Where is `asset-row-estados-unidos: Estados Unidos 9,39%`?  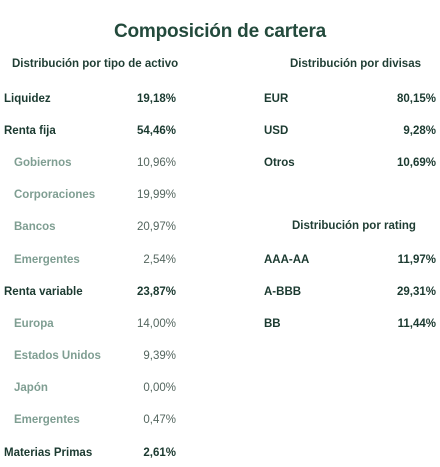 asset-row-estados-unidos: Estados Unidos 9,39% is located at coordinates (90, 360).